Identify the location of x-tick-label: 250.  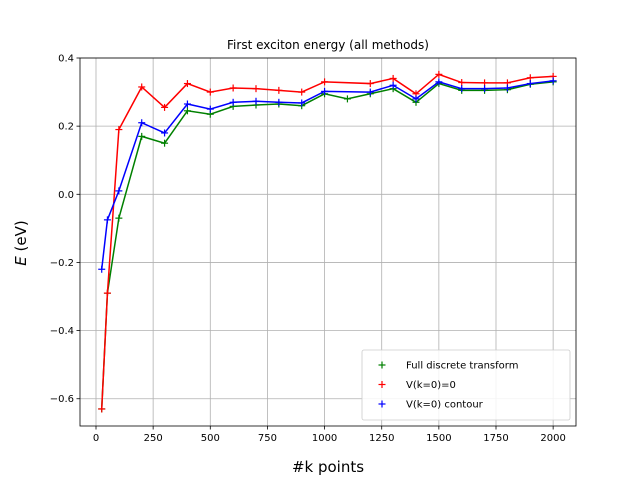
(153, 438).